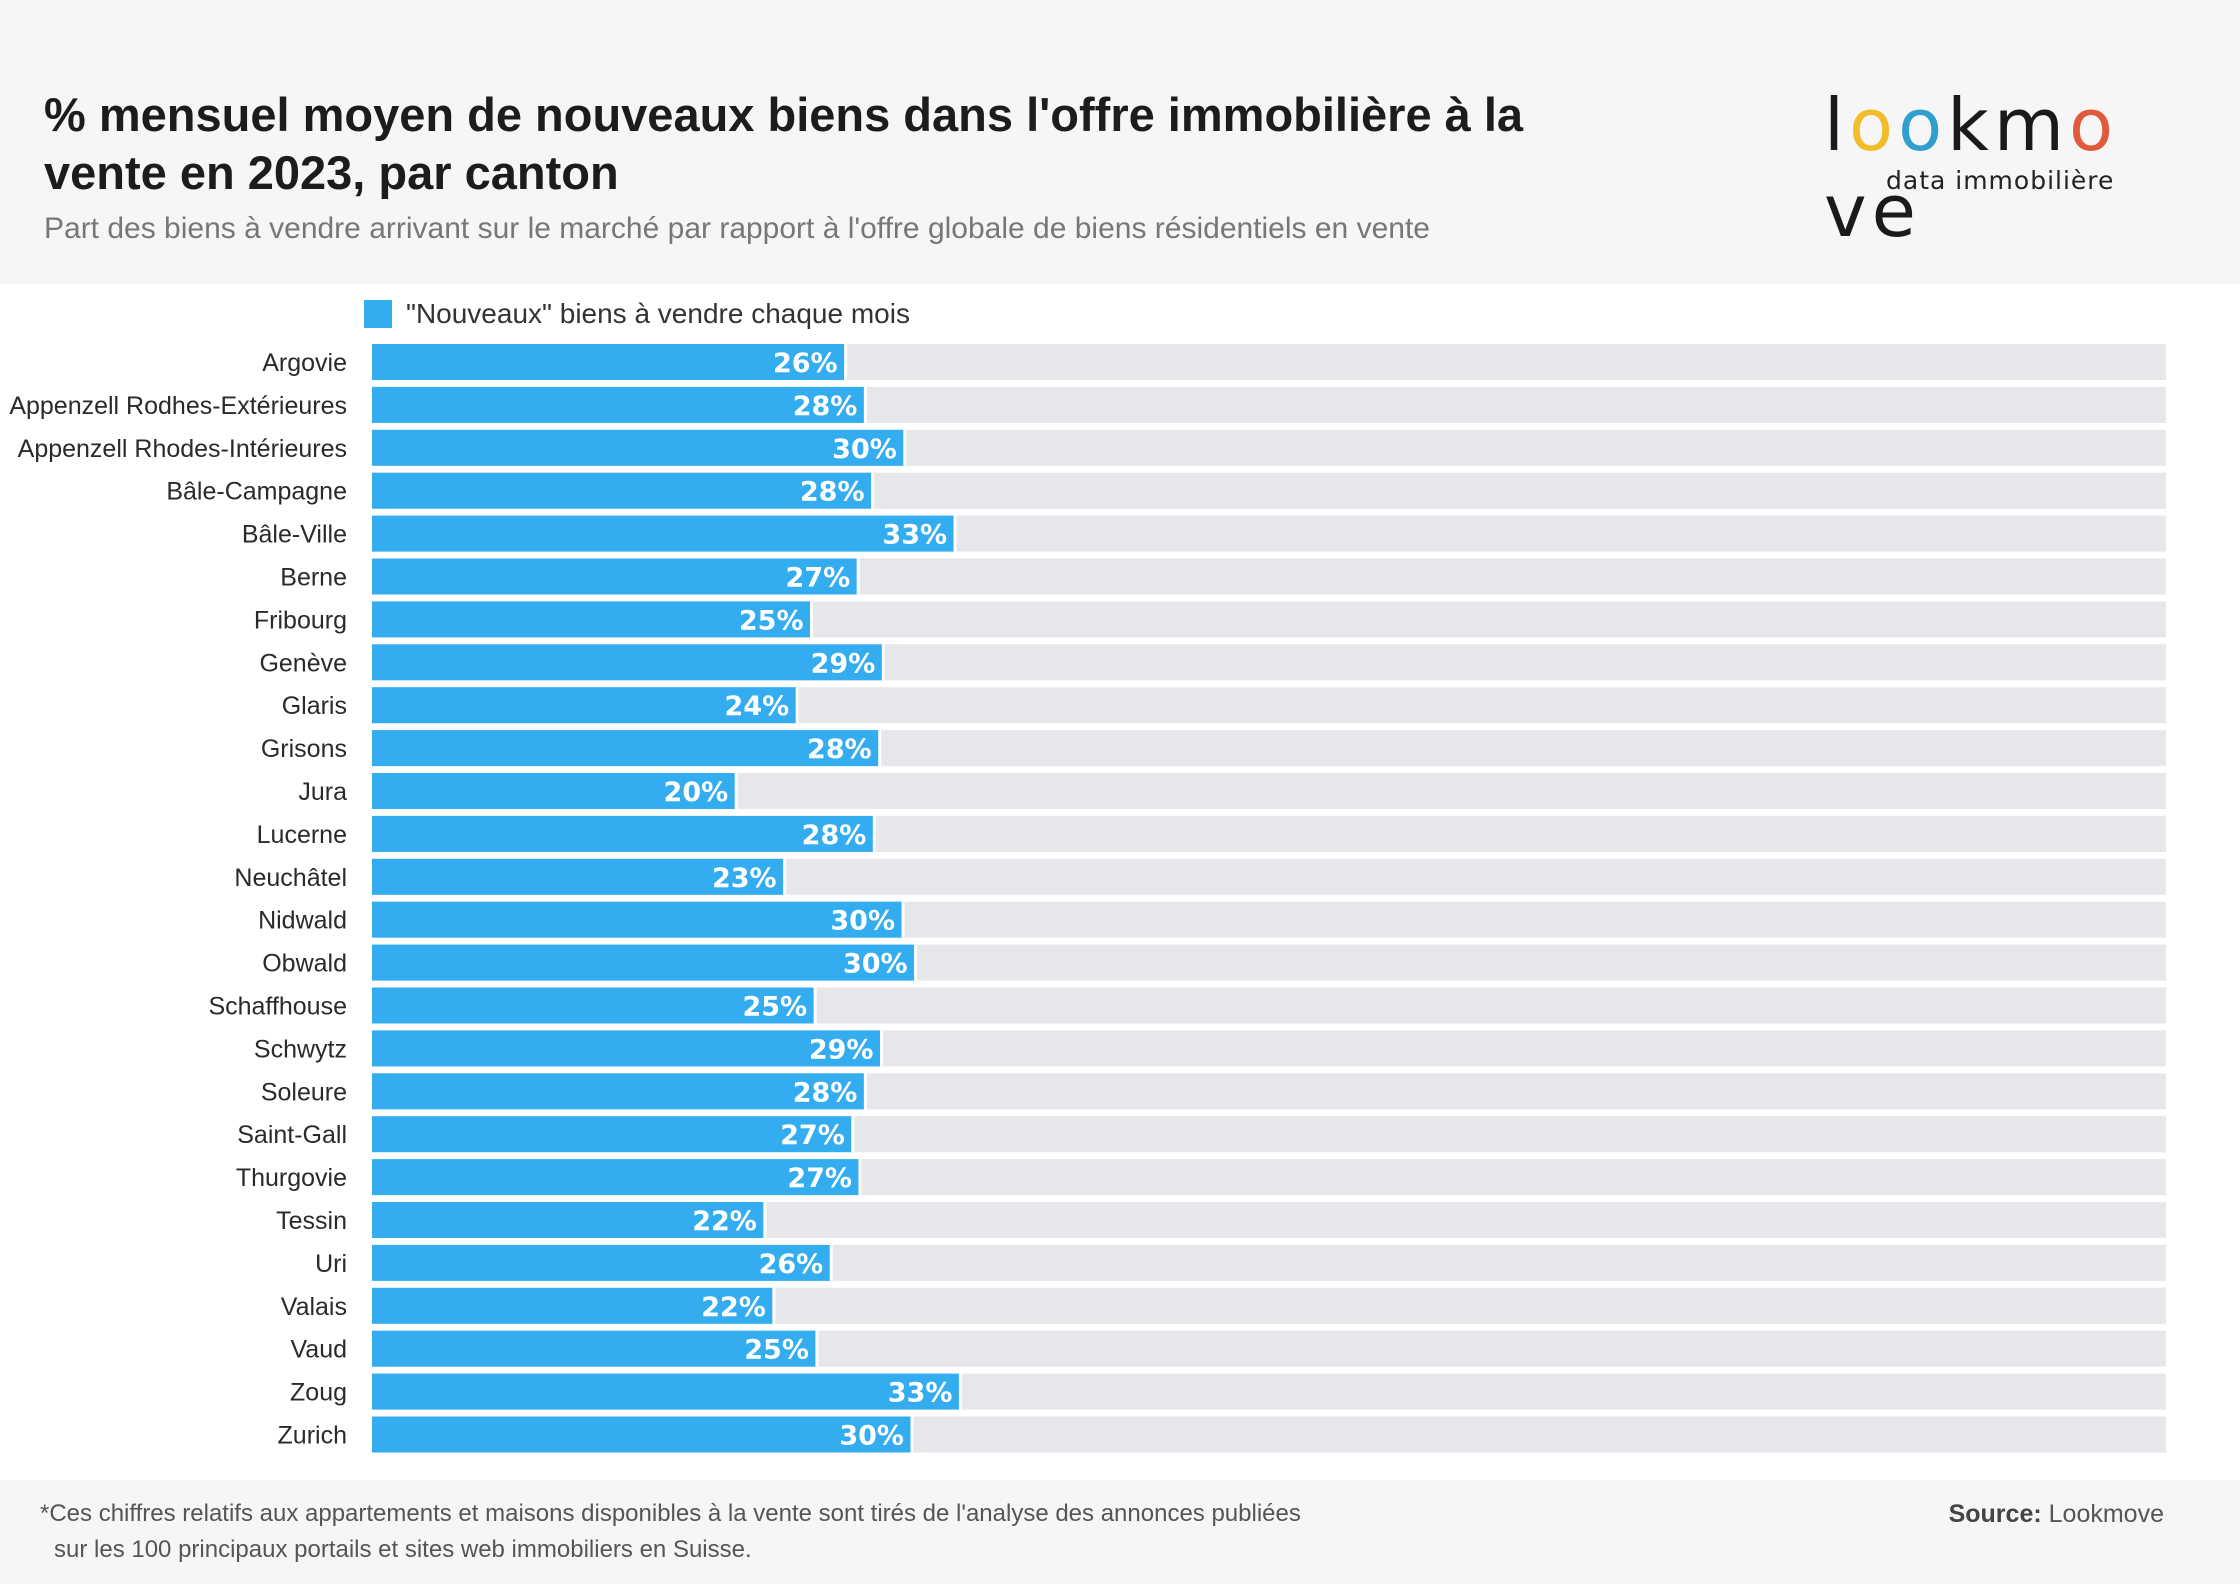  What do you see at coordinates (300, 1049) in the screenshot?
I see `category-label: Schwytz` at bounding box center [300, 1049].